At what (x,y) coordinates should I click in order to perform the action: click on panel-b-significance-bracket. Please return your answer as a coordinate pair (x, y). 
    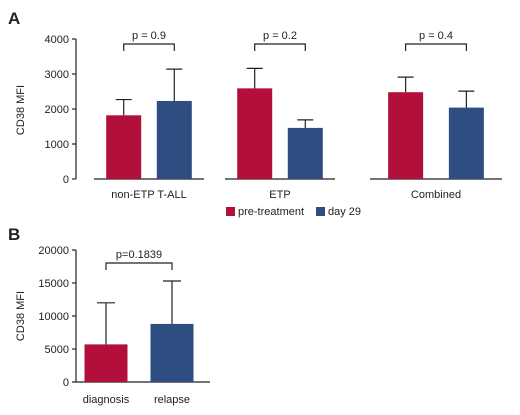
    Looking at the image, I should click on (139, 266).